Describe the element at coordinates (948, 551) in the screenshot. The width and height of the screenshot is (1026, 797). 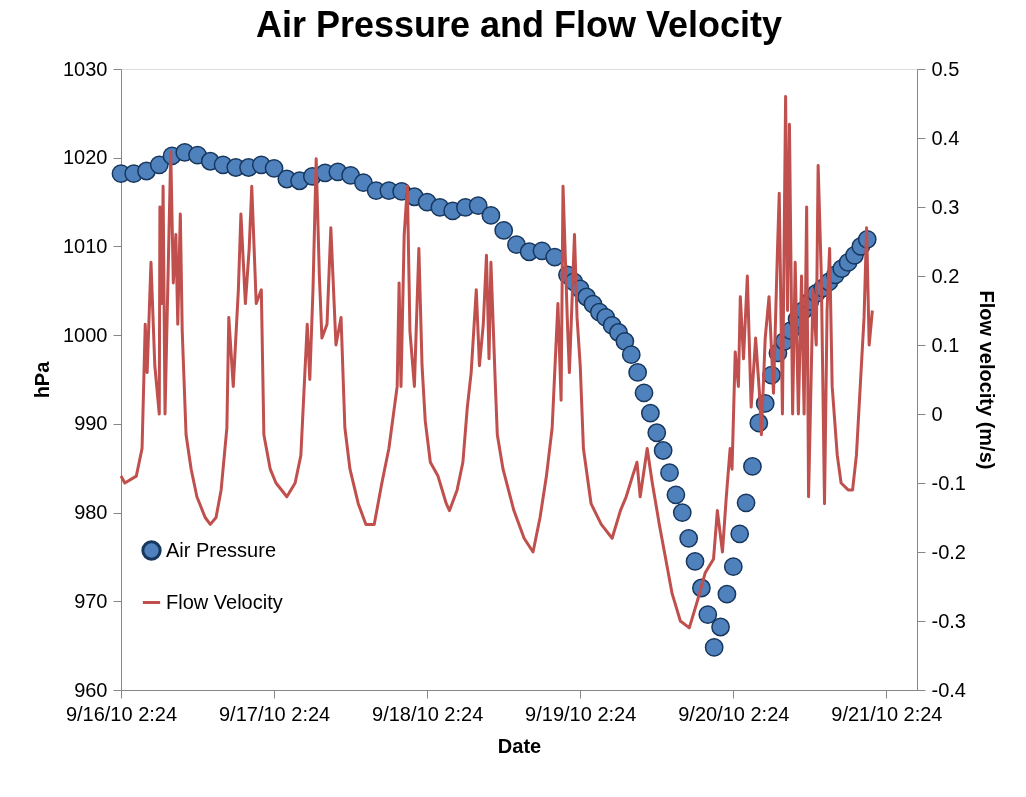
I see `y2-tick-label: -0.2` at that location.